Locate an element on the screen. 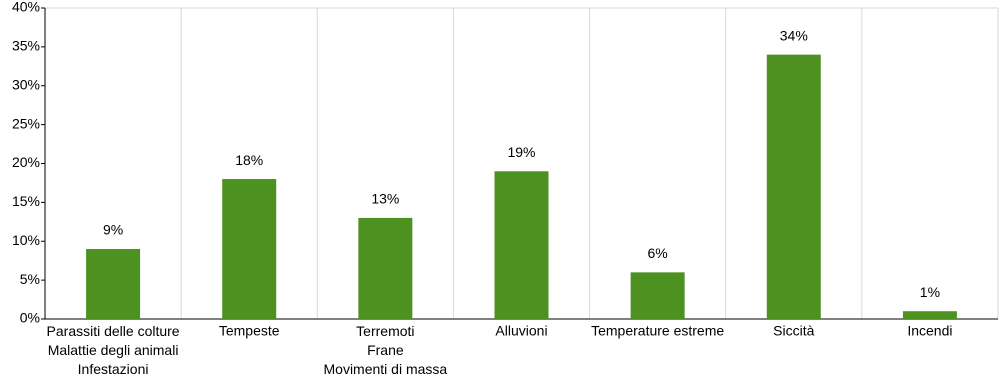  y-tick-label: 30% is located at coordinates (26, 84).